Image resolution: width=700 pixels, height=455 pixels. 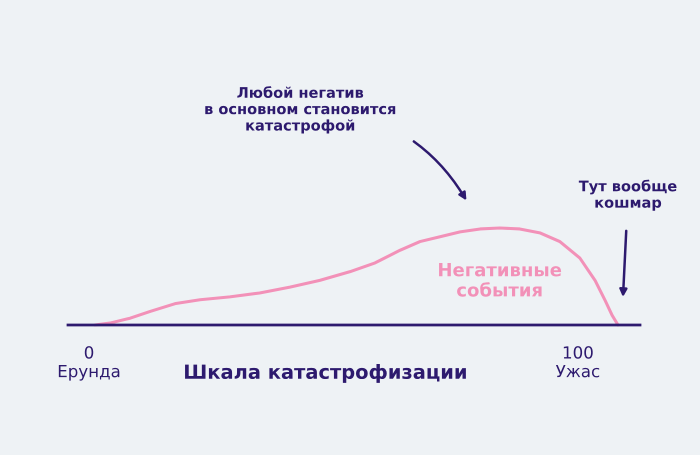 I want to click on series-label: Негативные события, so click(x=500, y=280).